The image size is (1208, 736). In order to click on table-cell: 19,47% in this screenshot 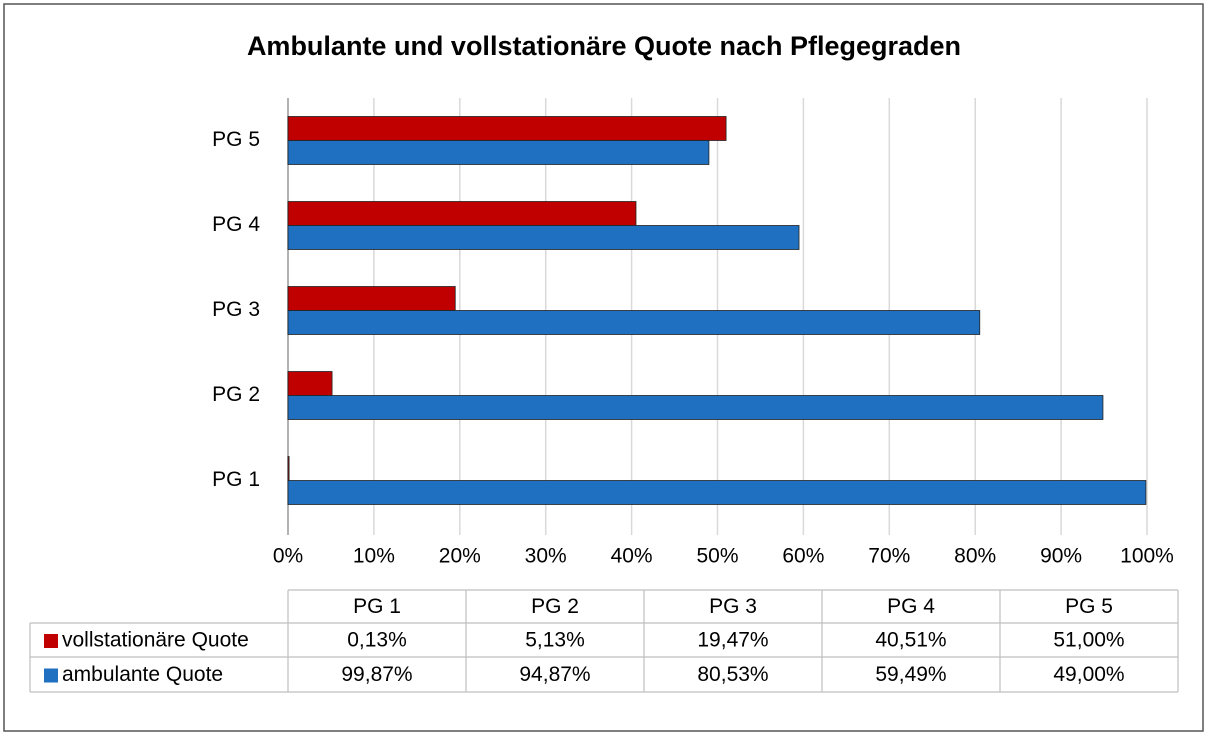, I will do `click(732, 640)`.